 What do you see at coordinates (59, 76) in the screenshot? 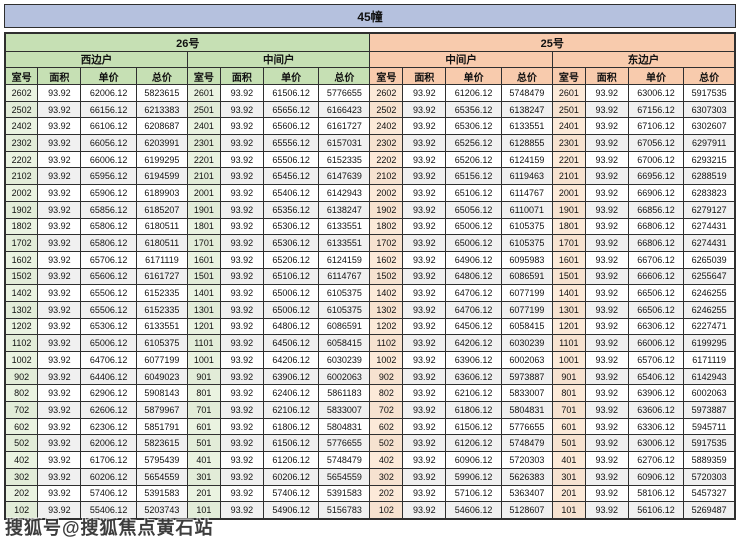
I see `col-header-area: 面积` at bounding box center [59, 76].